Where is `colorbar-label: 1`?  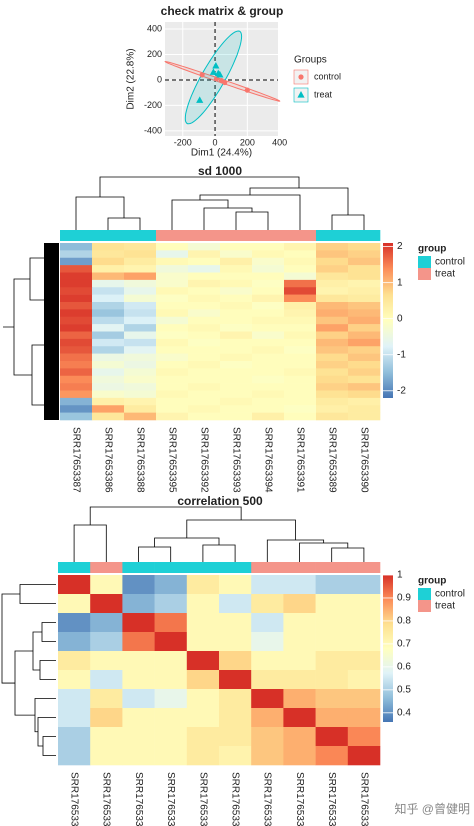 colorbar-label: 1 is located at coordinates (400, 282).